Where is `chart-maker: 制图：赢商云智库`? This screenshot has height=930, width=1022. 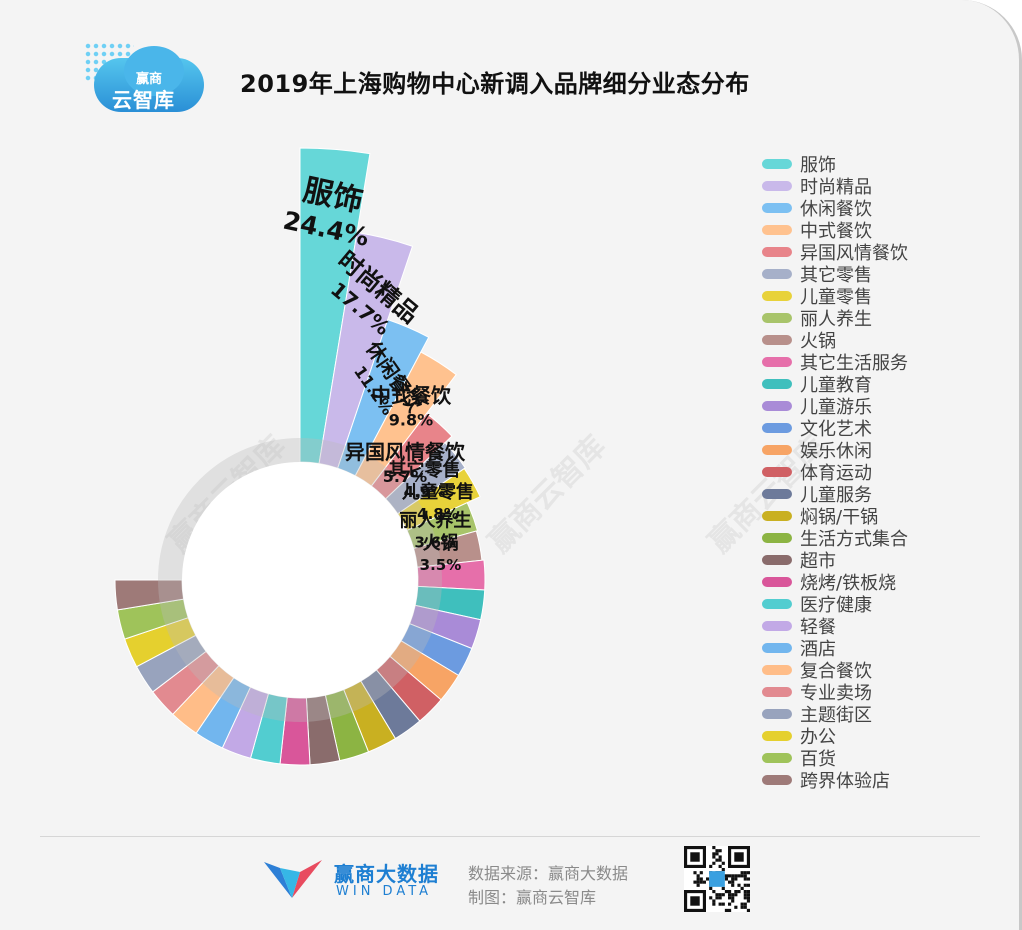 chart-maker: 制图：赢商云智库 is located at coordinates (532, 897).